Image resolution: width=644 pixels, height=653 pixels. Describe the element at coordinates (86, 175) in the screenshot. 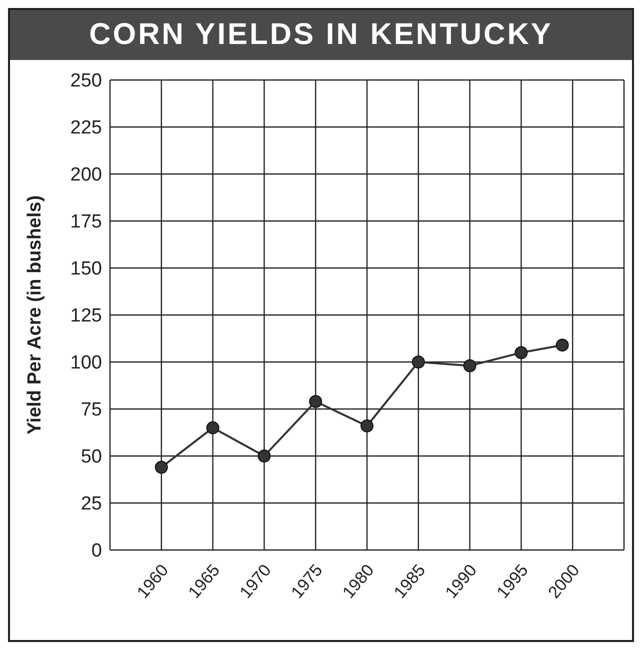

I see `y-tick-label: 200` at that location.